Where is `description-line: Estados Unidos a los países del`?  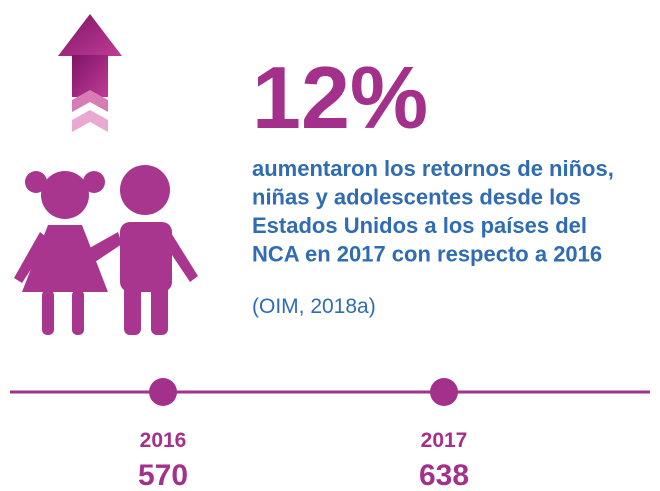 description-line: Estados Unidos a los países del is located at coordinates (419, 225).